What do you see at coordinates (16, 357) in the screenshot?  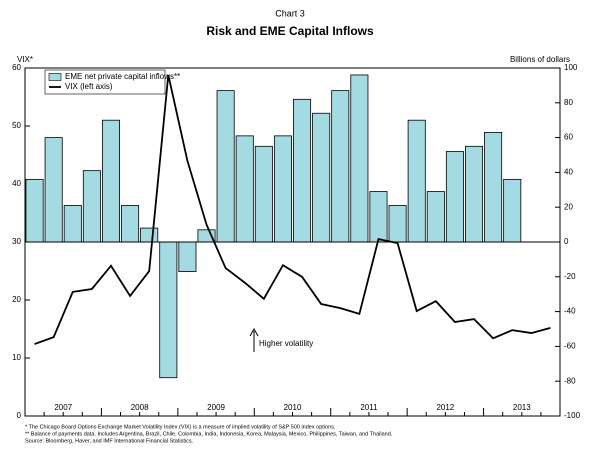 I see `y-tick-label: 10` at bounding box center [16, 357].